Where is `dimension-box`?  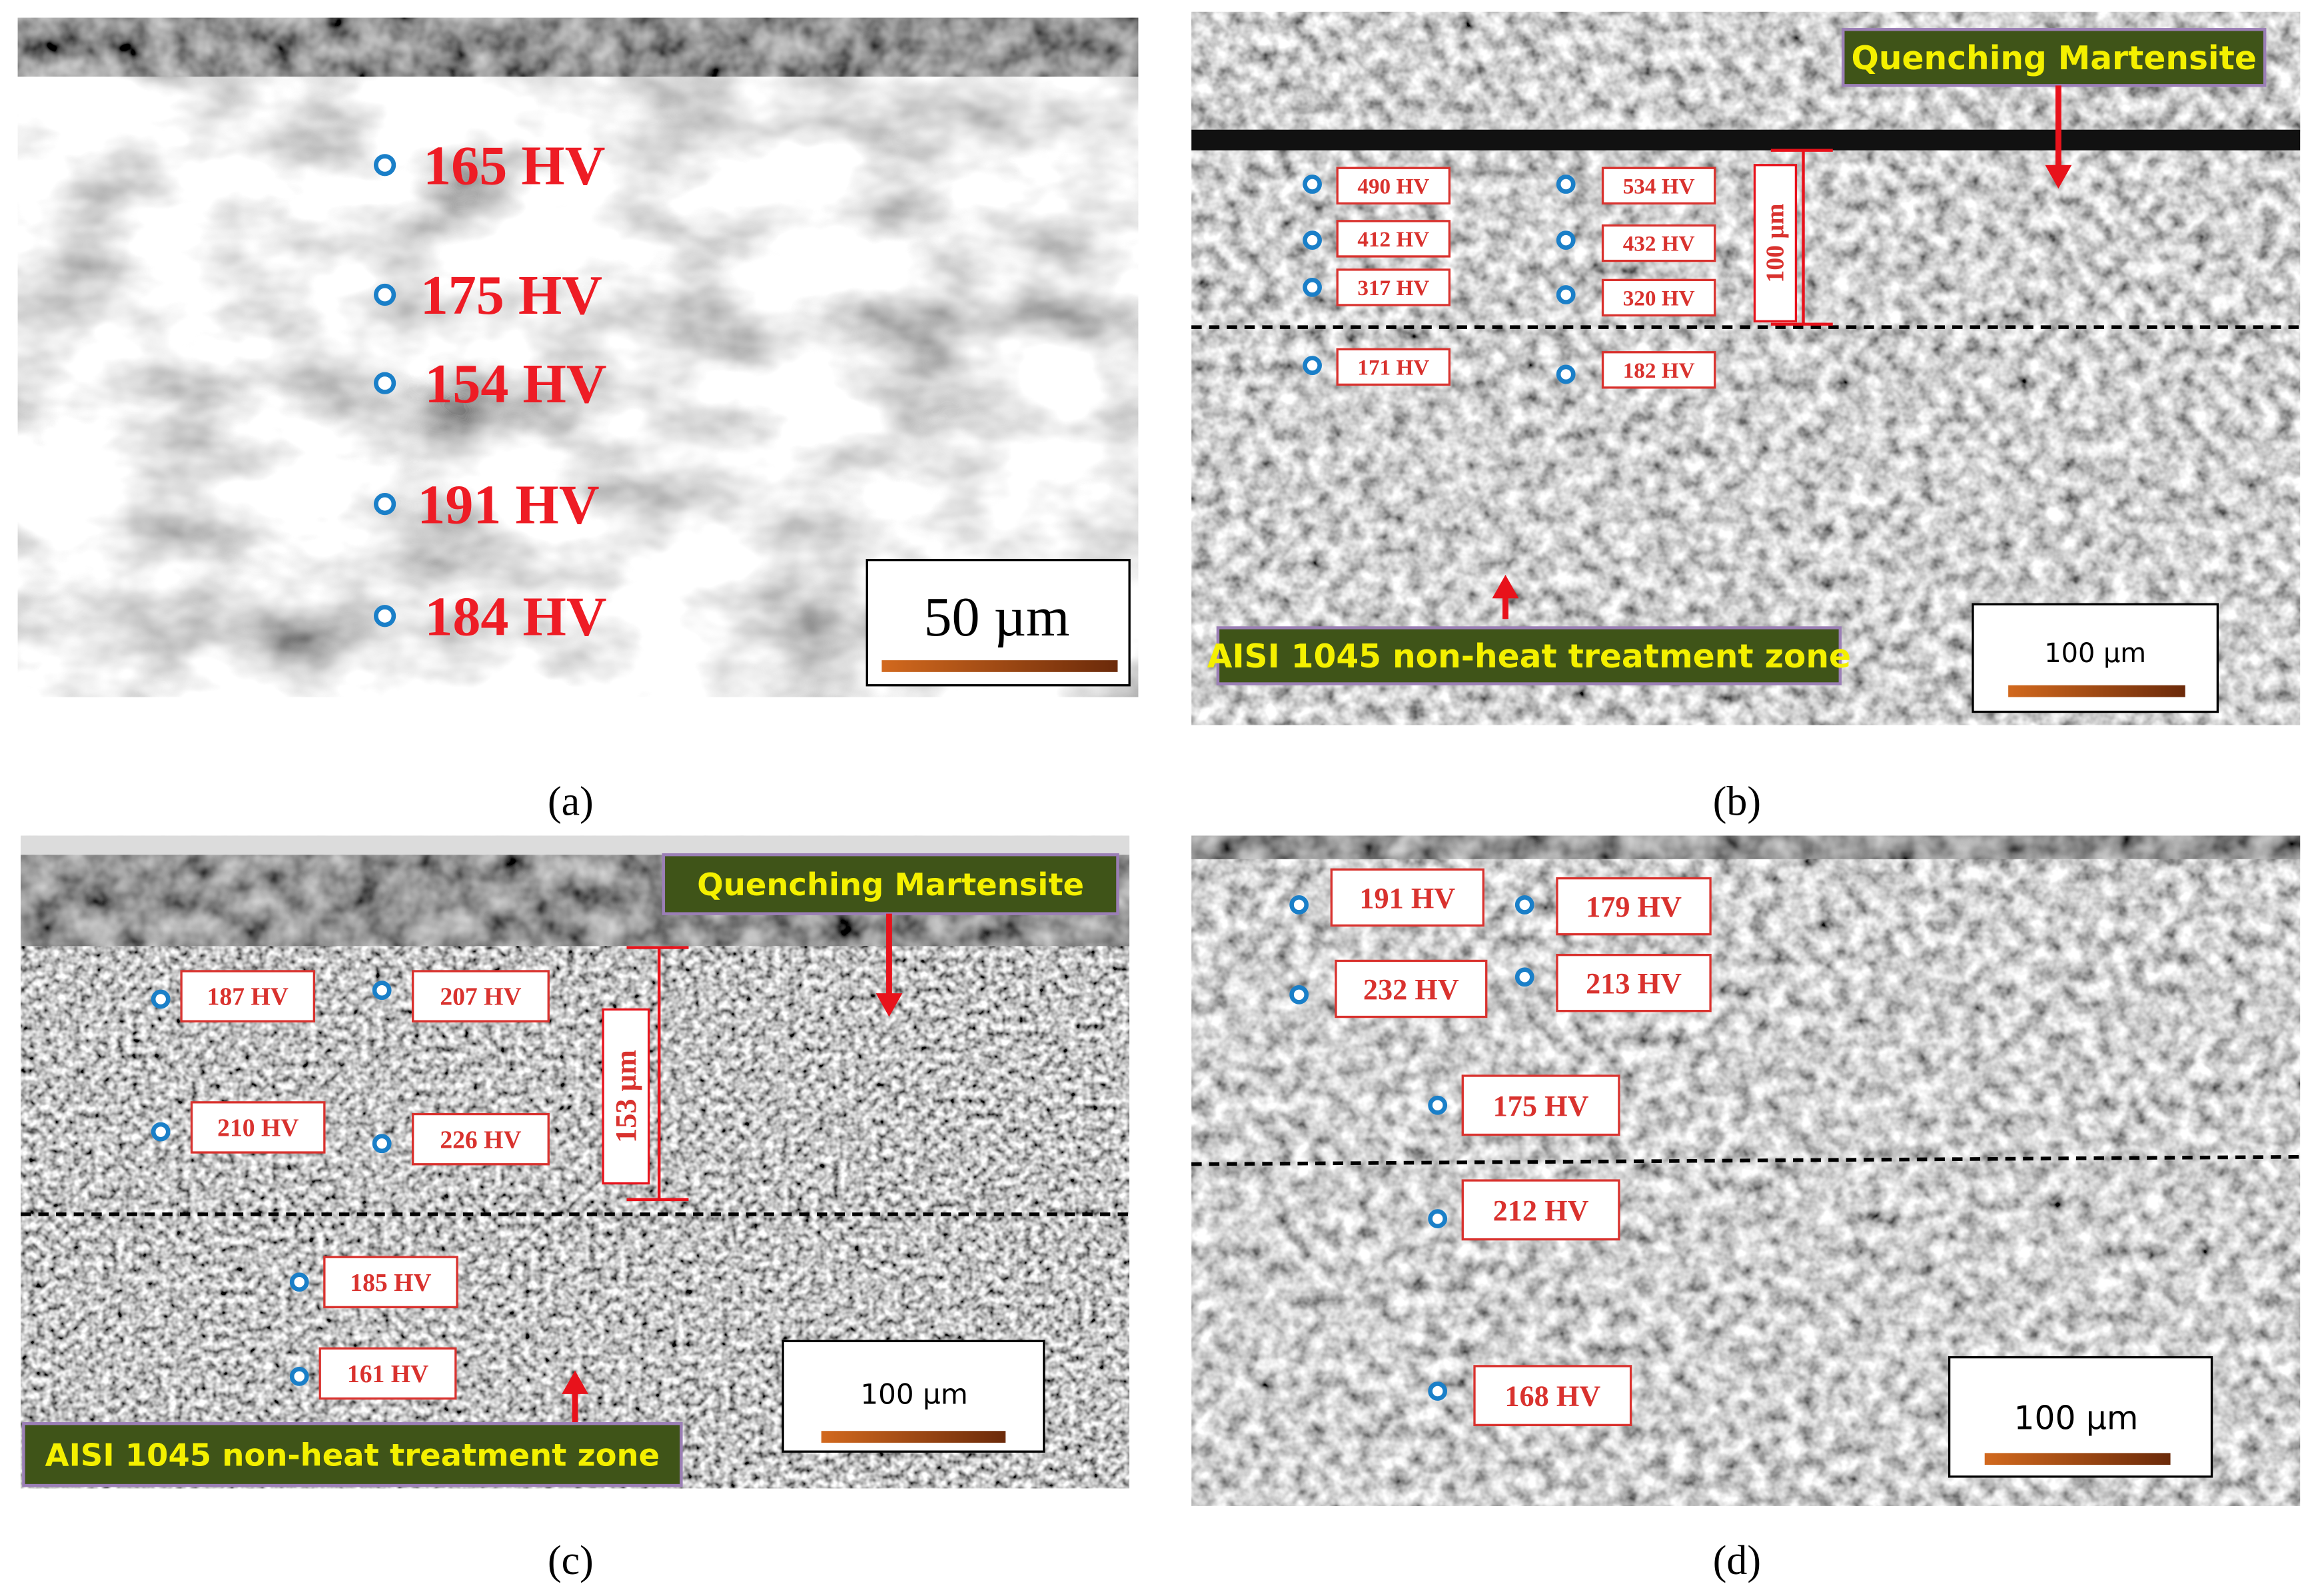 dimension-box is located at coordinates (1775, 243).